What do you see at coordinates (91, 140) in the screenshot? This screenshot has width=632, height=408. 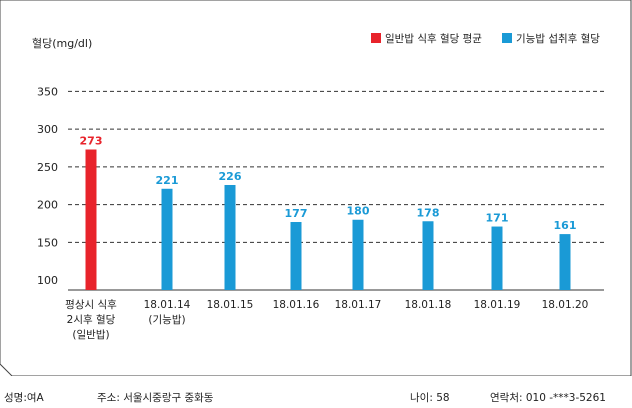 I see `data-label: 273` at bounding box center [91, 140].